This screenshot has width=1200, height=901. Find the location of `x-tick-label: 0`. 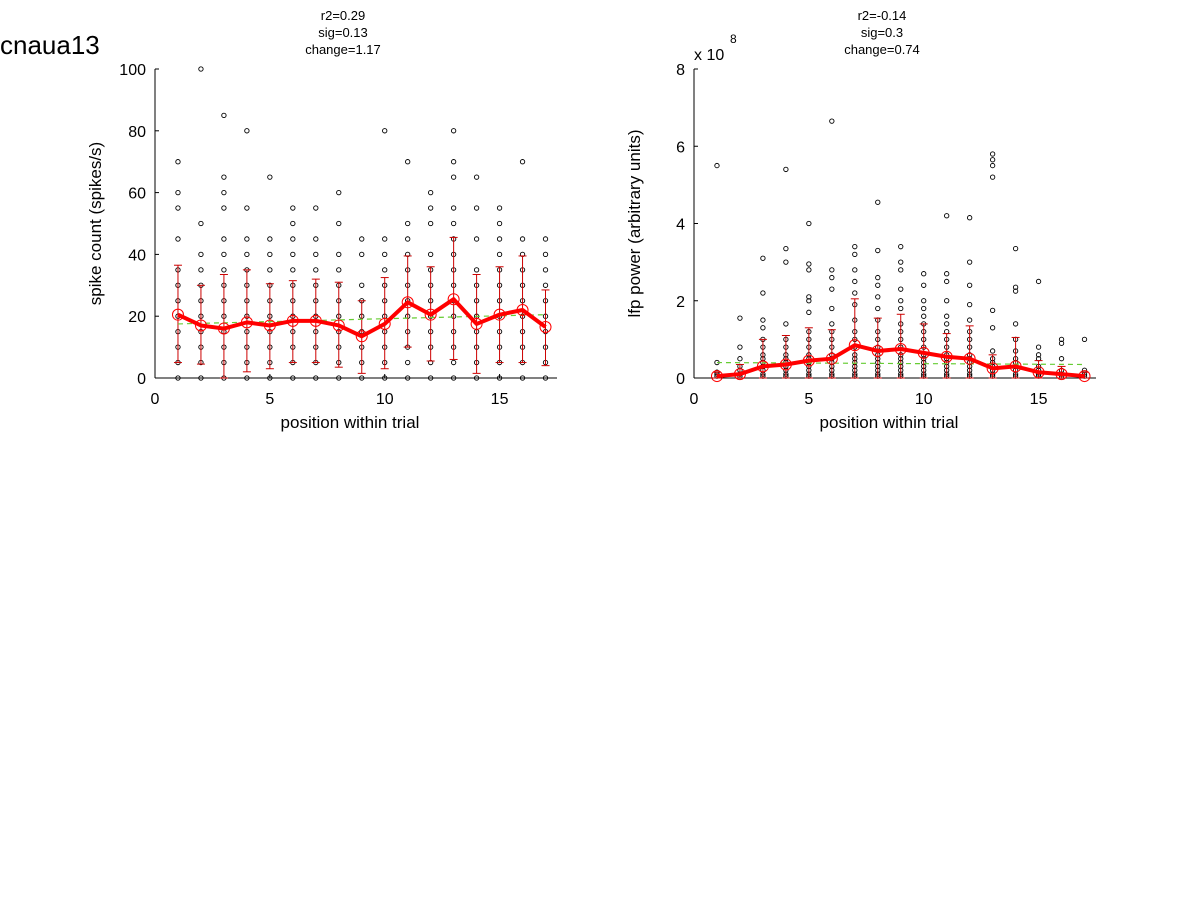

x-tick-label: 0 is located at coordinates (694, 399).